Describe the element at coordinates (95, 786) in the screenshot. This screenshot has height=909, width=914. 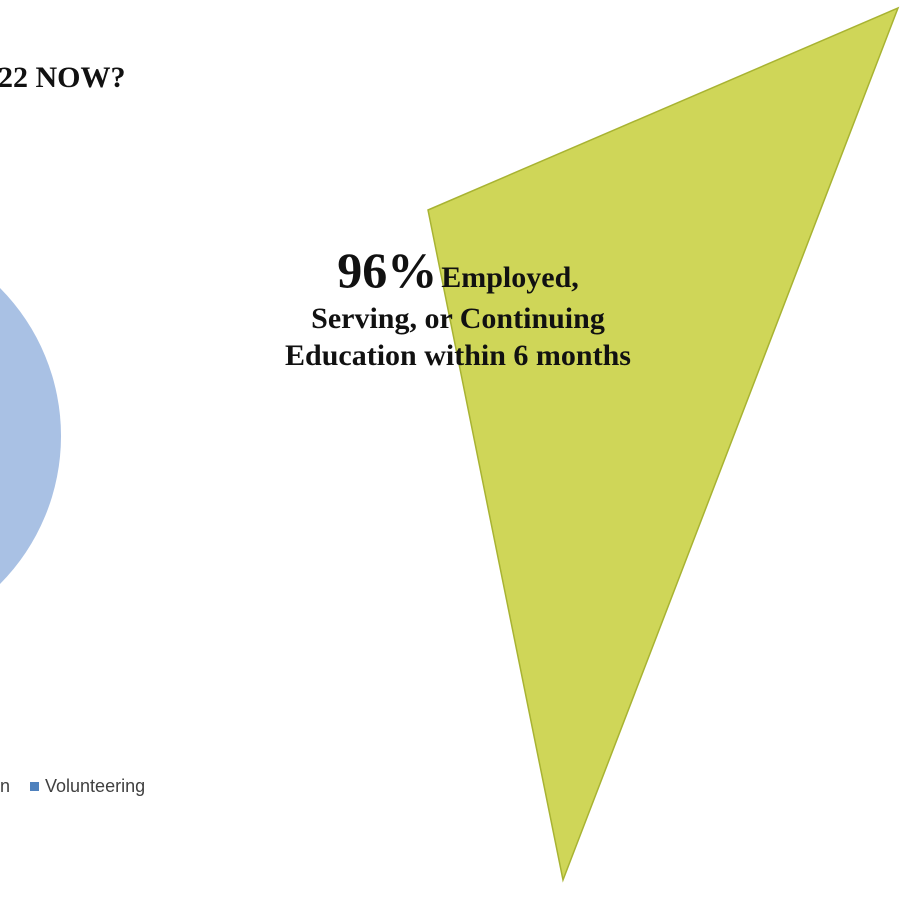
I see `legend-item-volunteering: Volunteering` at that location.